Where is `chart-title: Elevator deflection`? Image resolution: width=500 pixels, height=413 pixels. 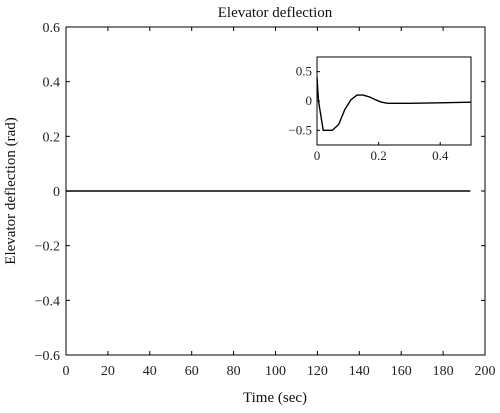 chart-title: Elevator deflection is located at coordinates (275, 13).